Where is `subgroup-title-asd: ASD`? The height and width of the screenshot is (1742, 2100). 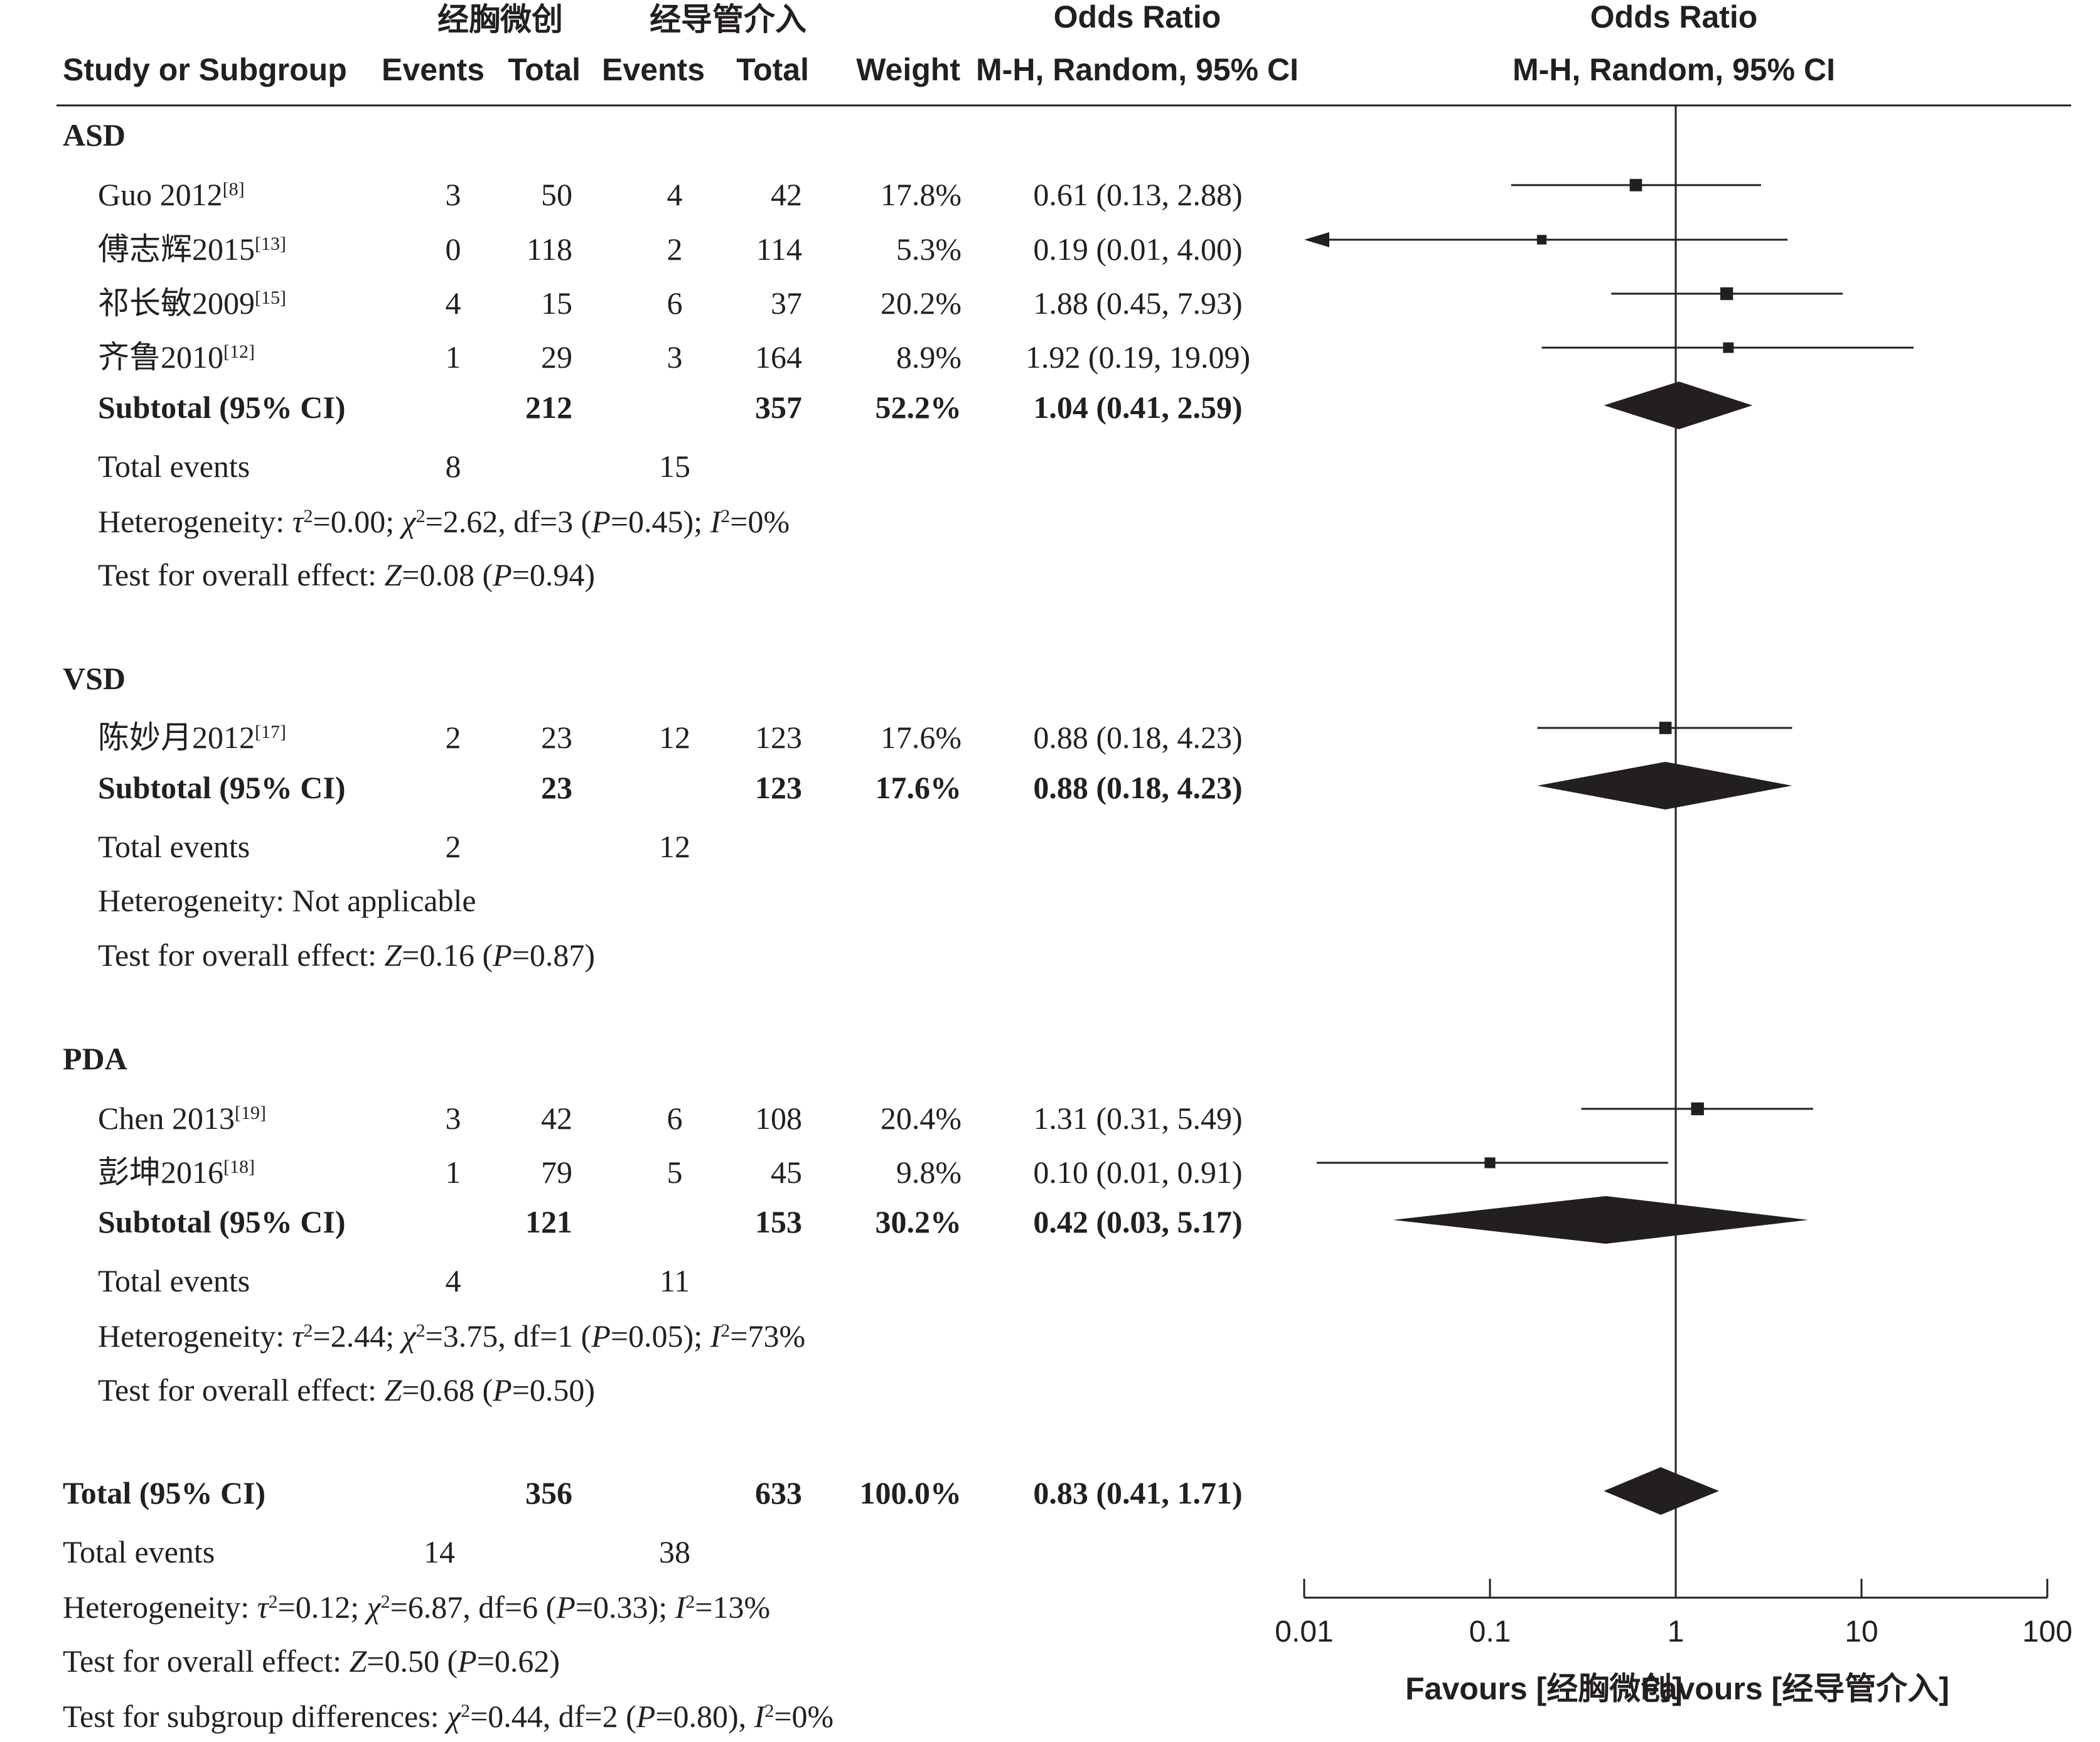
subgroup-title-asd: ASD is located at coordinates (94, 134).